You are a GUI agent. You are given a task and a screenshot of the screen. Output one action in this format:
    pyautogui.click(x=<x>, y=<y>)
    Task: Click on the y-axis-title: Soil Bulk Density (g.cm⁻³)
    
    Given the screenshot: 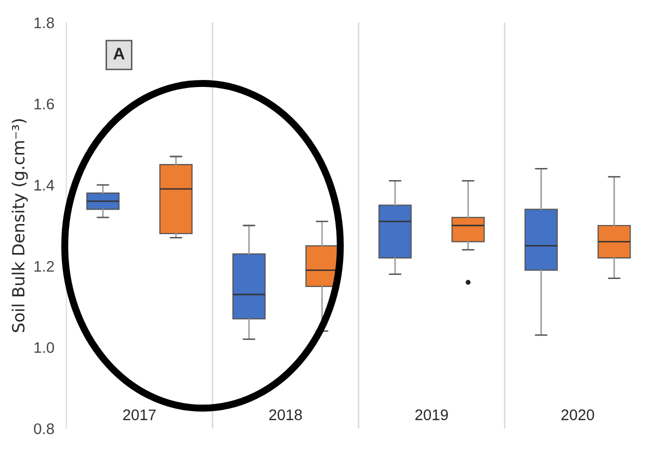 What is the action you would take?
    pyautogui.click(x=20, y=225)
    